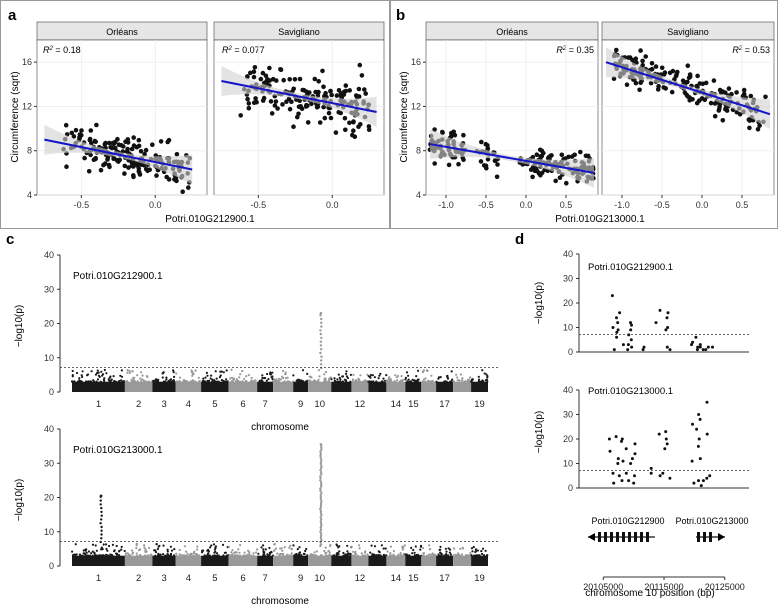 This screenshot has width=778, height=615. I want to click on panel-a-ylabel: Circumference (sqrt), so click(15, 116).